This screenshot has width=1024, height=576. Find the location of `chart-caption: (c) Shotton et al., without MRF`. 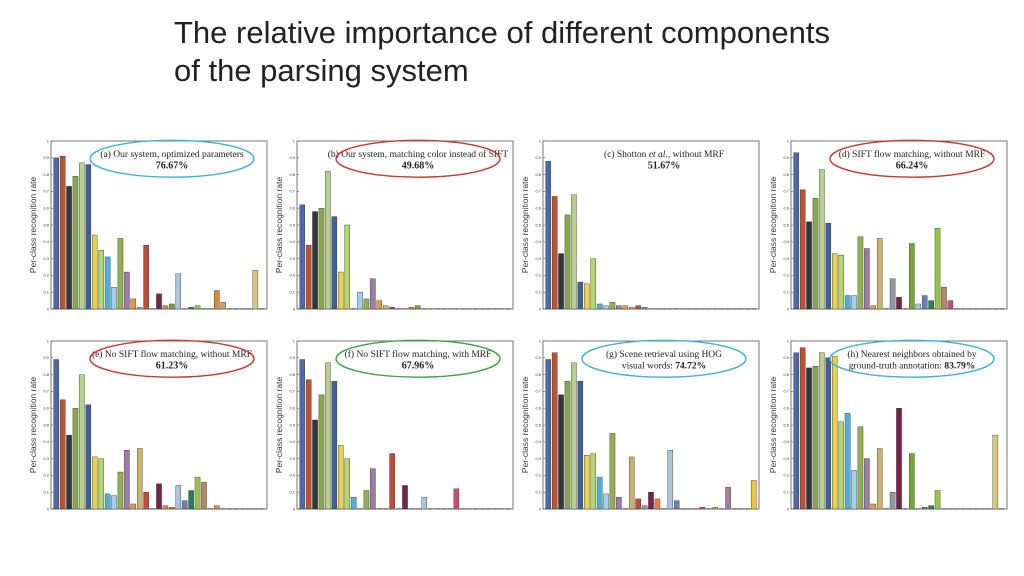

chart-caption: (c) Shotton et al., without MRF is located at coordinates (664, 154).